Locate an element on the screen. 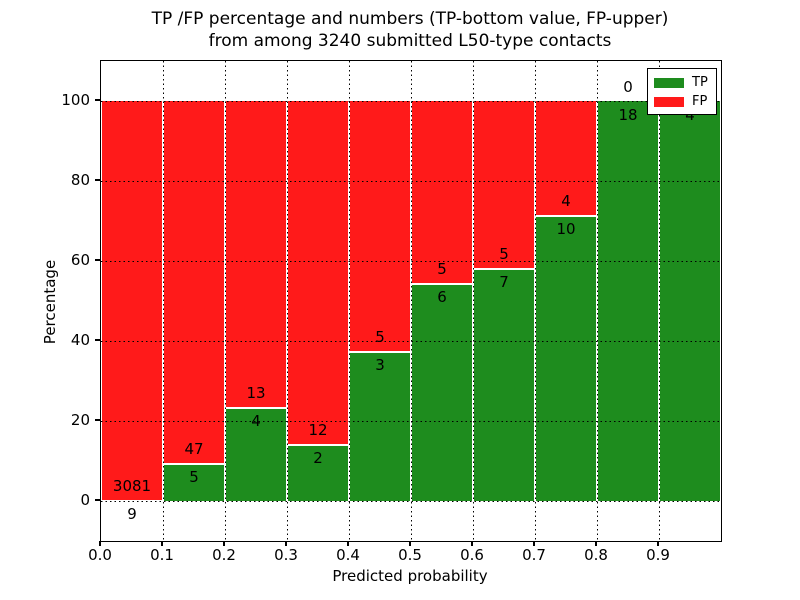 The image size is (800, 600). legend-label: TP is located at coordinates (700, 82).